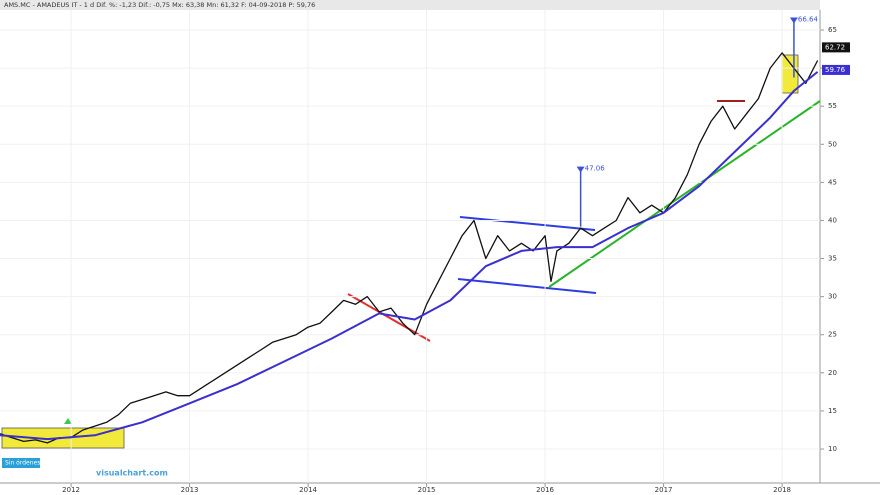 The image size is (880, 495). What do you see at coordinates (595, 169) in the screenshot?
I see `target-label: 47.06` at bounding box center [595, 169].